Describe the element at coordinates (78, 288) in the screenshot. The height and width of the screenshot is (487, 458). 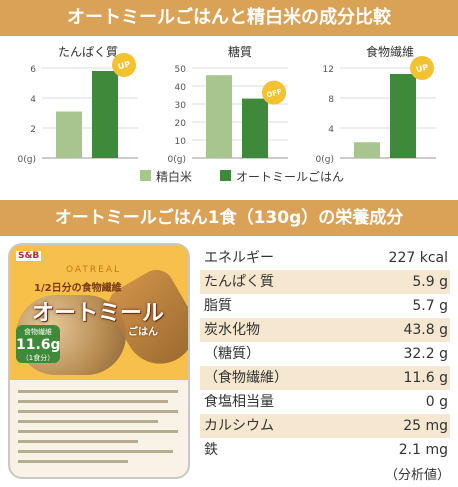
I see `fiber-claim: 1/2日分の食物繊維` at that location.